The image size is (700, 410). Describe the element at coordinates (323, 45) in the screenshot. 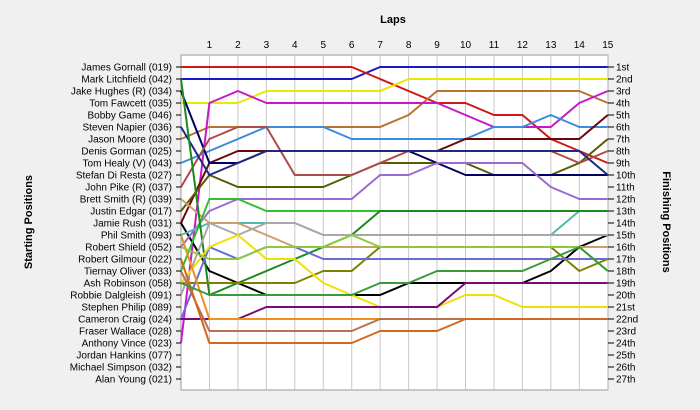

I see `x-tick-label: 5` at that location.